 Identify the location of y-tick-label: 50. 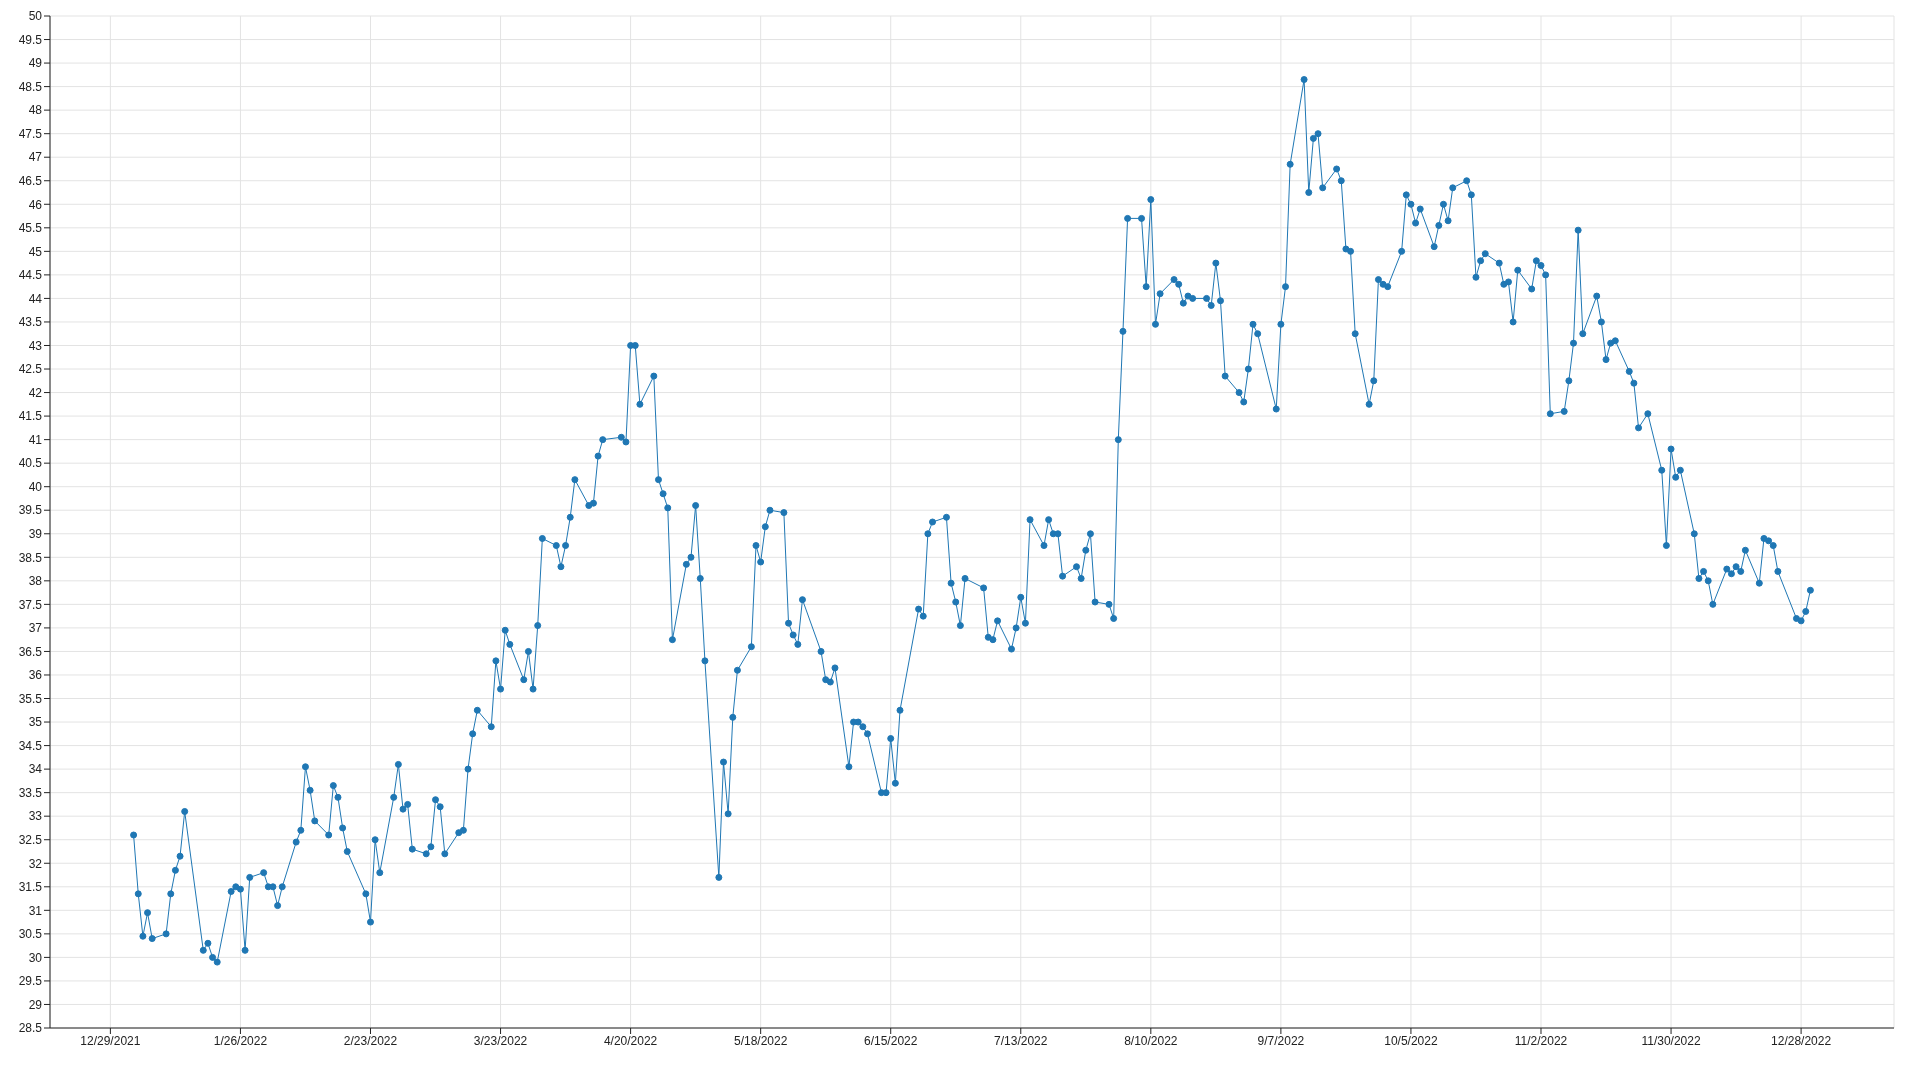
(35, 16).